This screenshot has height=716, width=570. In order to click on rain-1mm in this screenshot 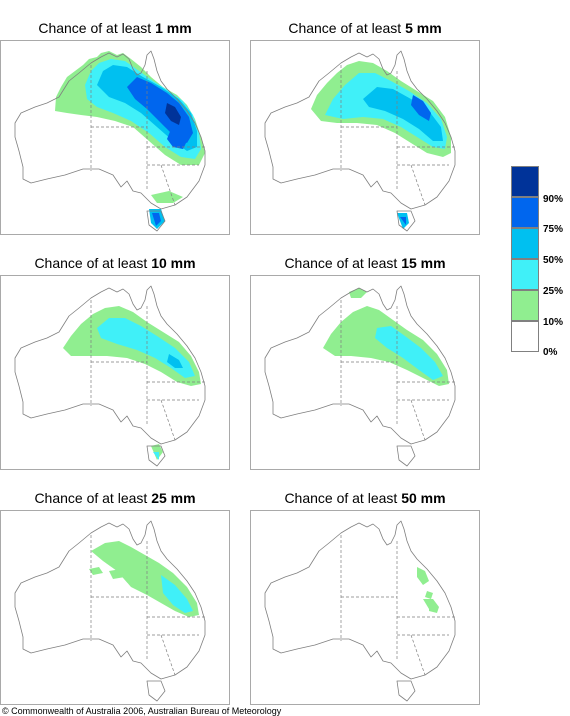, I will do `click(130, 140)`.